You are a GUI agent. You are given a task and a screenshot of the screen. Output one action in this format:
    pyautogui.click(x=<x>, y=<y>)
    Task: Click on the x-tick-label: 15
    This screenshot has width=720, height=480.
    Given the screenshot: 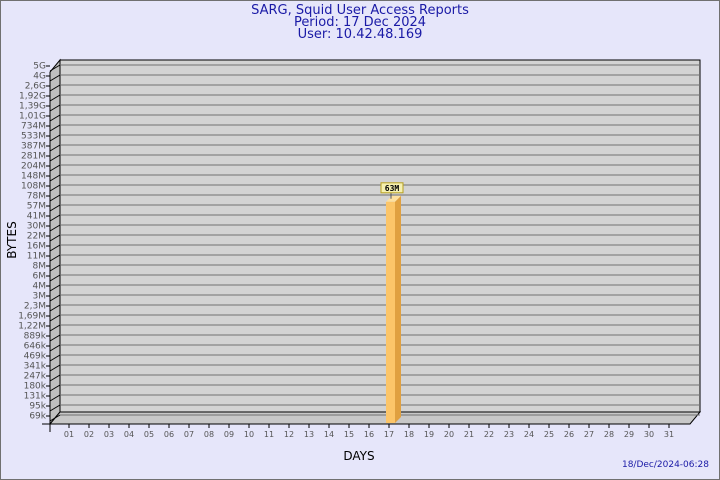 What is the action you would take?
    pyautogui.click(x=349, y=434)
    